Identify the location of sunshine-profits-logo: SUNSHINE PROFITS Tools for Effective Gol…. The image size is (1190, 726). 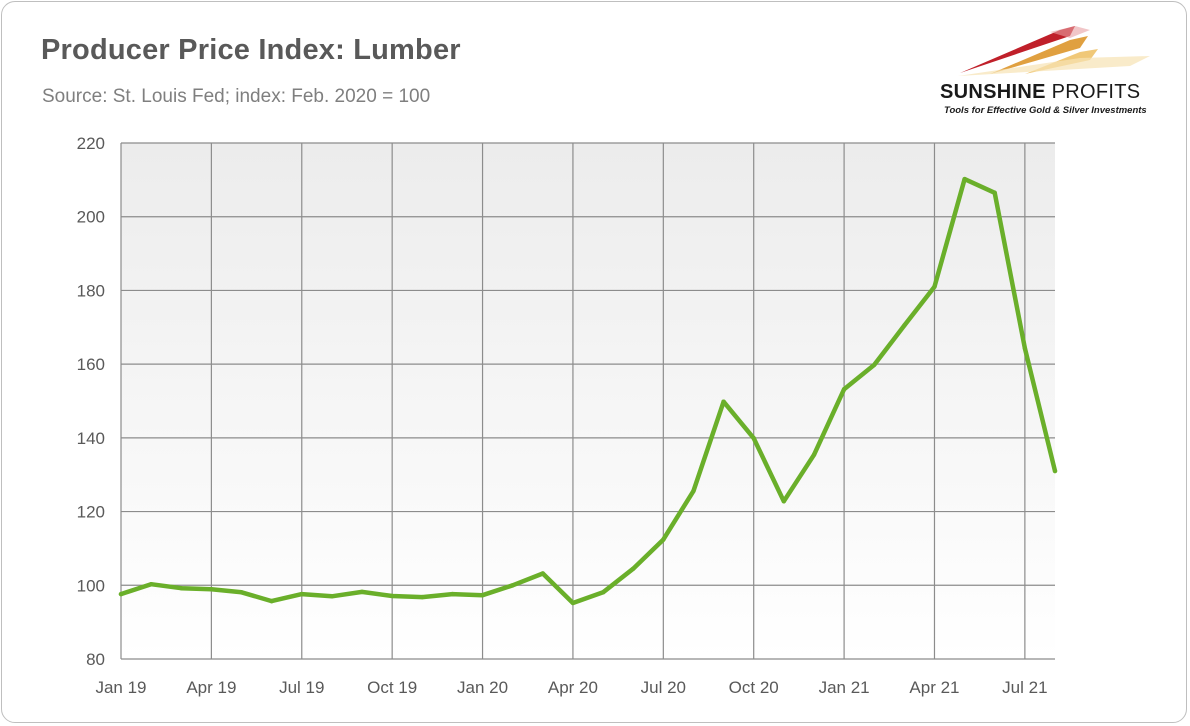
(1050, 68).